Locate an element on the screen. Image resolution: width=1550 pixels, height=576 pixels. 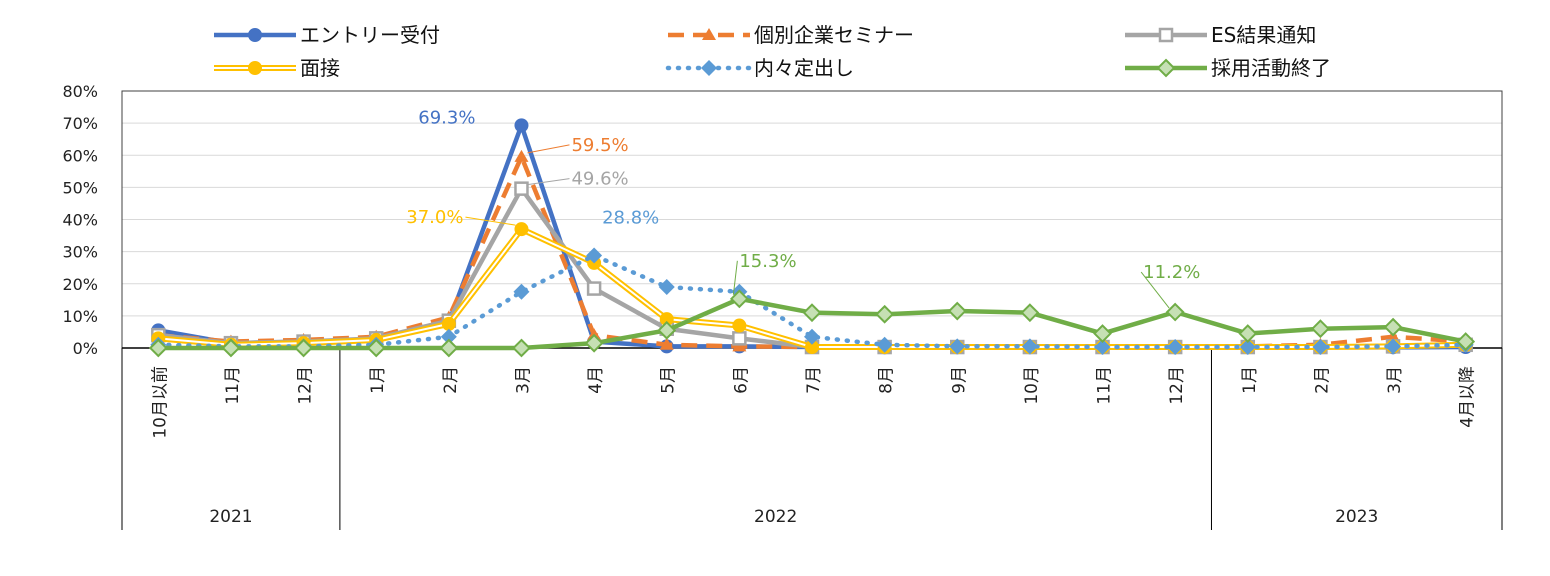
x-tick-label: 9月 is located at coordinates (959, 380).